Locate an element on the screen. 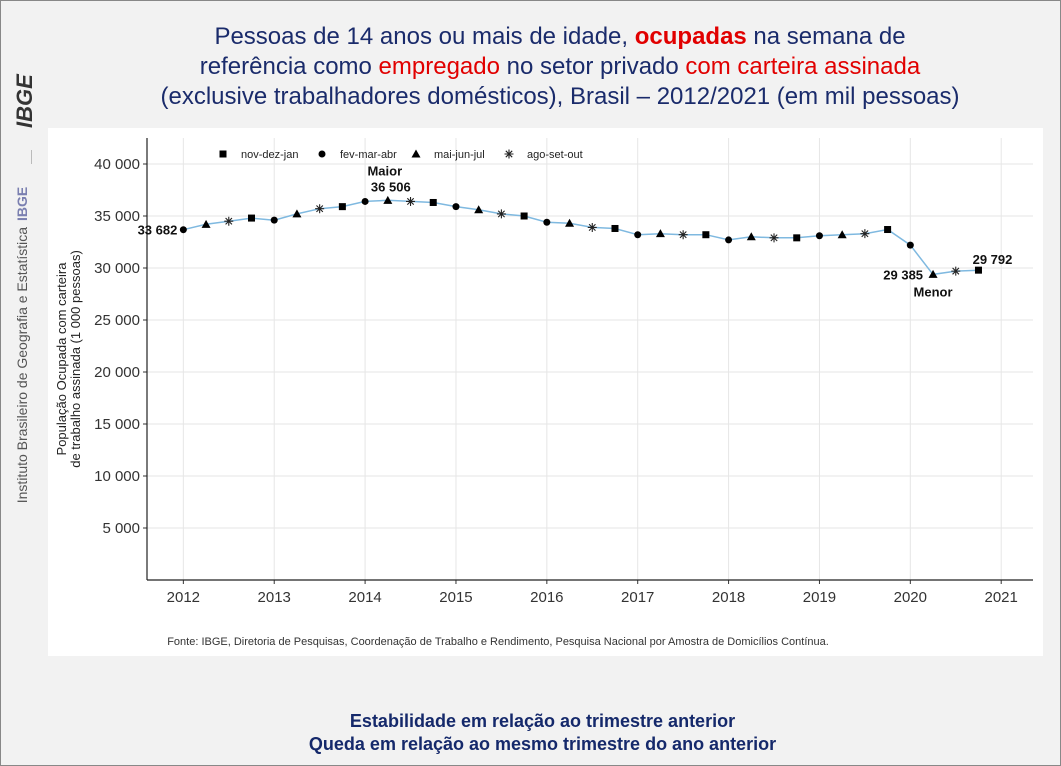 This screenshot has height=766, width=1061. legend-label: nov-dez-jan is located at coordinates (269, 155).